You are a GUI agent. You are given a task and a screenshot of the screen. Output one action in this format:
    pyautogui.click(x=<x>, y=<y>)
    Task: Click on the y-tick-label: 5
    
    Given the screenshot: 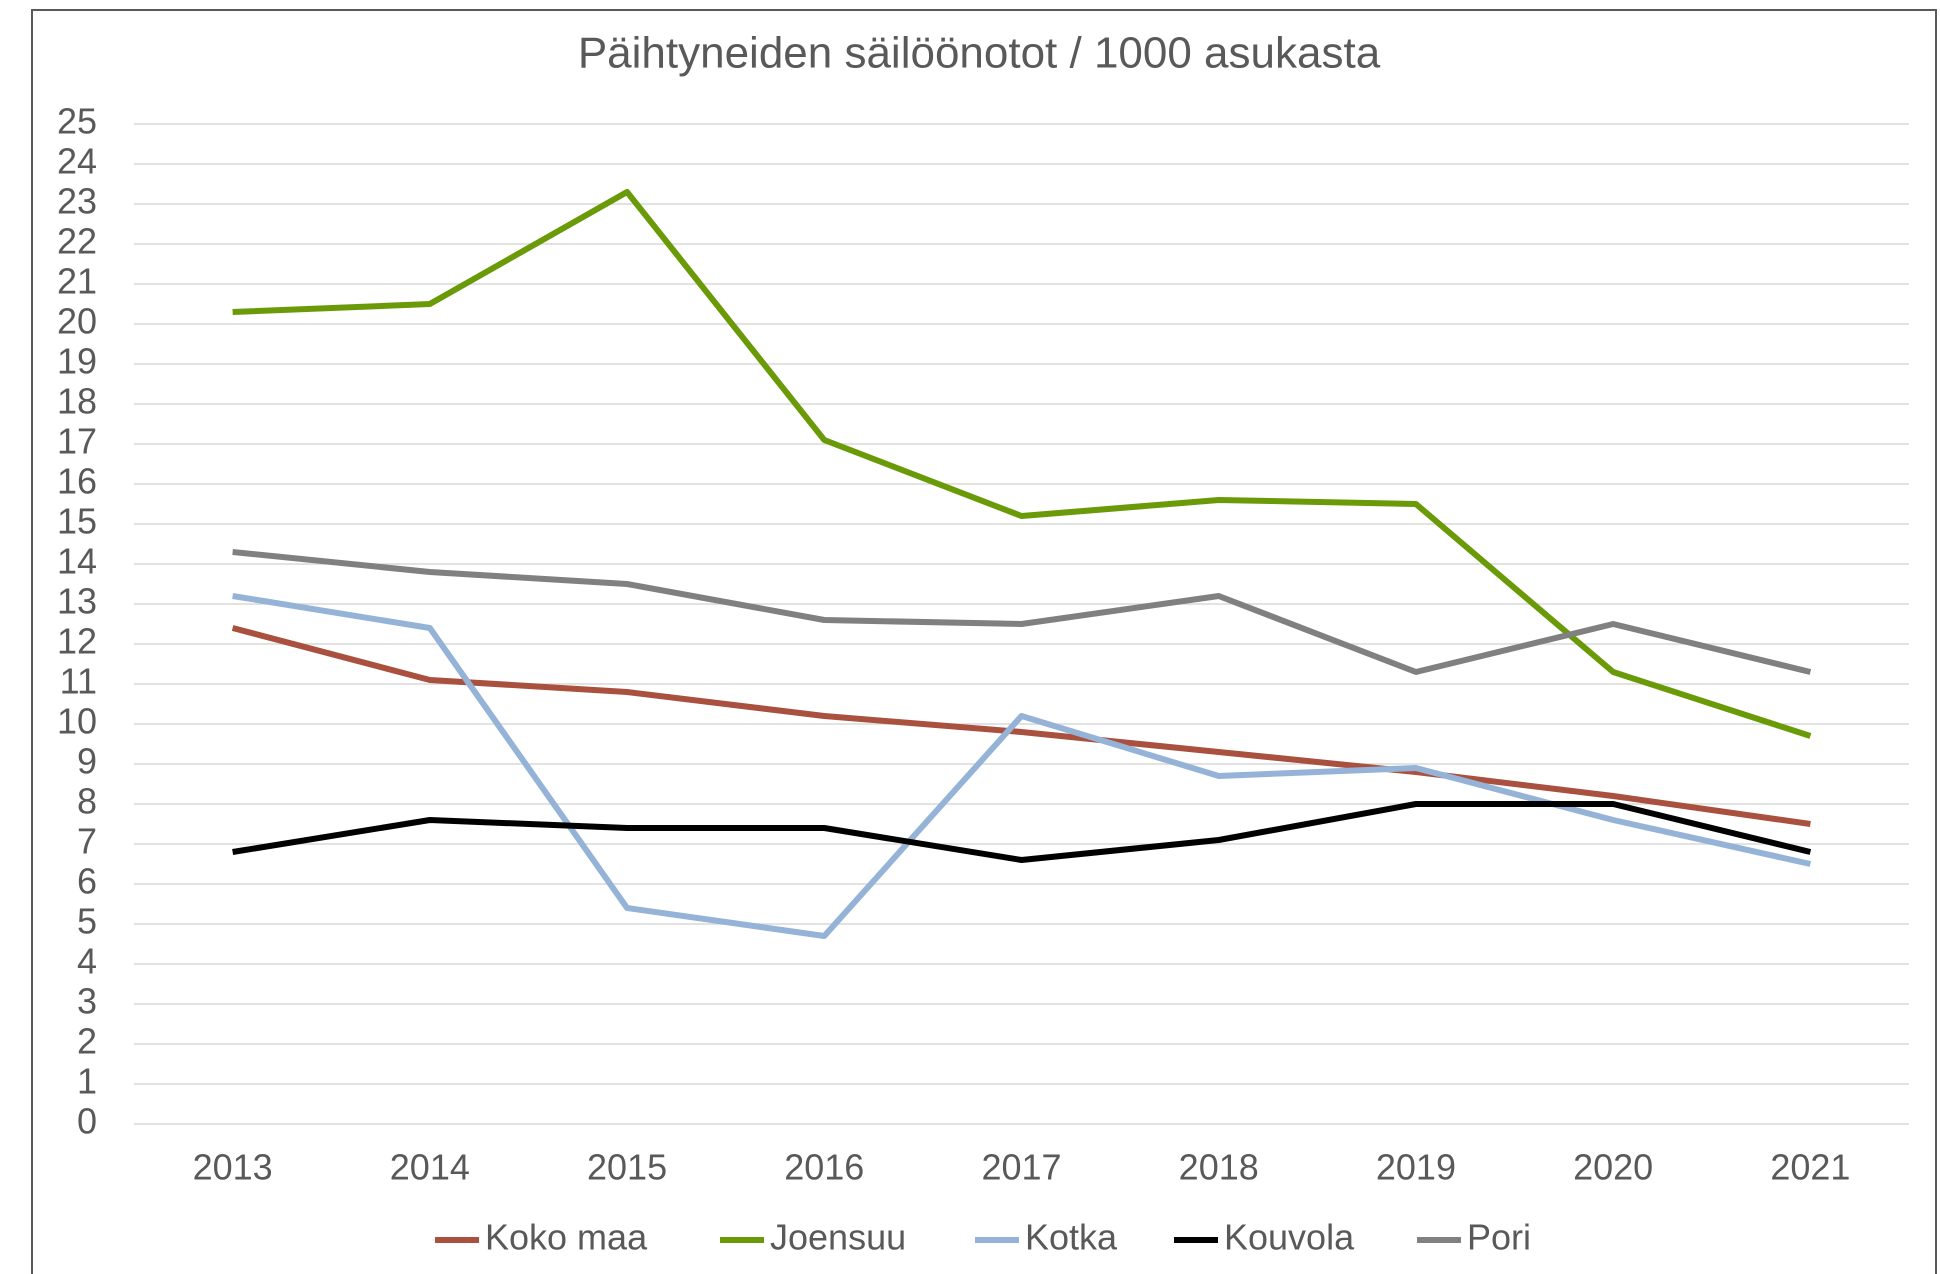 What is the action you would take?
    pyautogui.click(x=87, y=921)
    